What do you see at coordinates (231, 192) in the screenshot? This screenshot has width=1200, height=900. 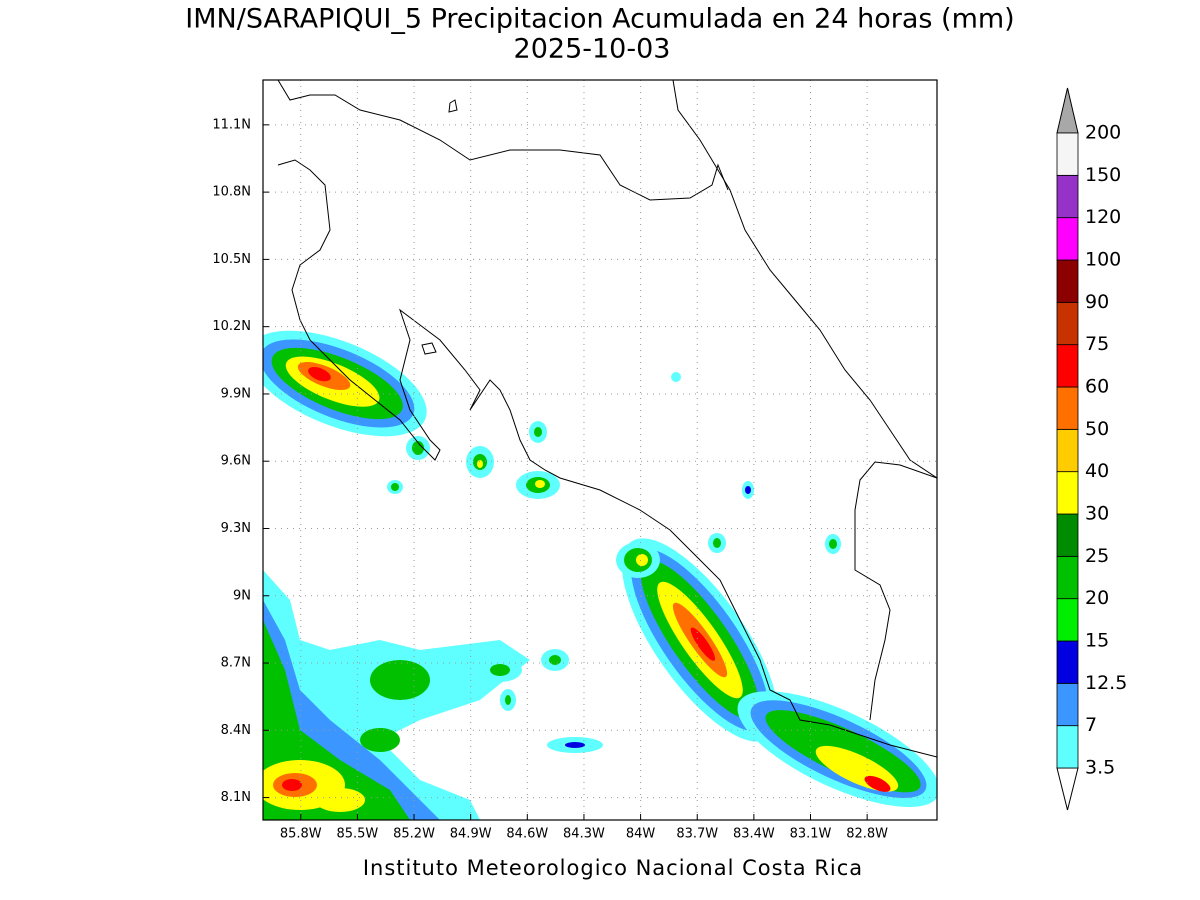 I see `y-tick-label: 10.8N` at bounding box center [231, 192].